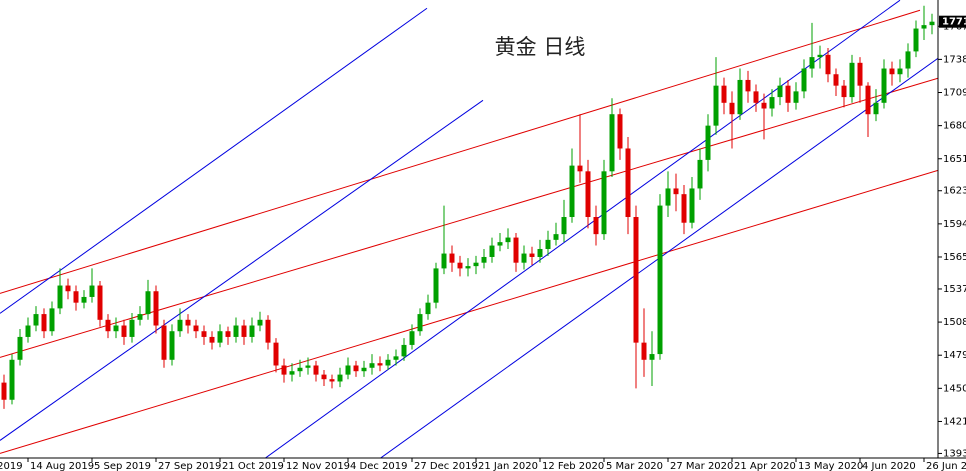 Image resolution: width=966 pixels, height=471 pixels. I want to click on x-tick-label: 21 Jan 2020, so click(508, 466).